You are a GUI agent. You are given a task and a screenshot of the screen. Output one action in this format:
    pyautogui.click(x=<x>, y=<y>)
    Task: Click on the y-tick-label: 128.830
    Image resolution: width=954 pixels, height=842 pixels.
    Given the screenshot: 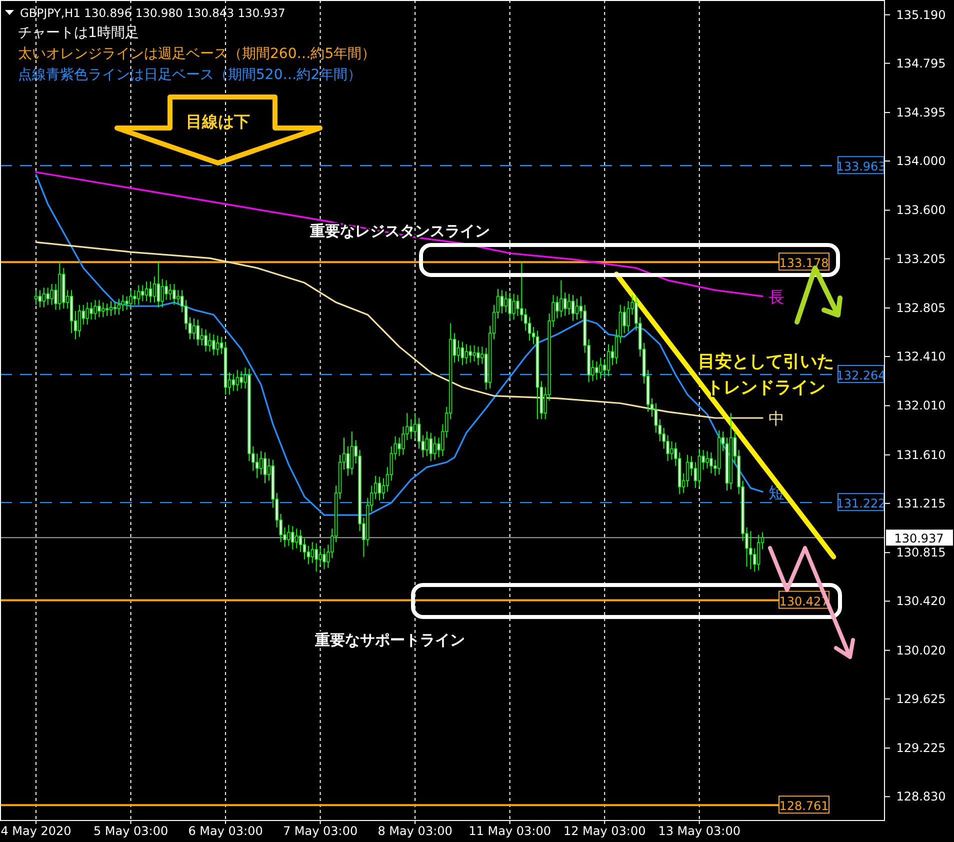 What is the action you would take?
    pyautogui.click(x=921, y=797)
    